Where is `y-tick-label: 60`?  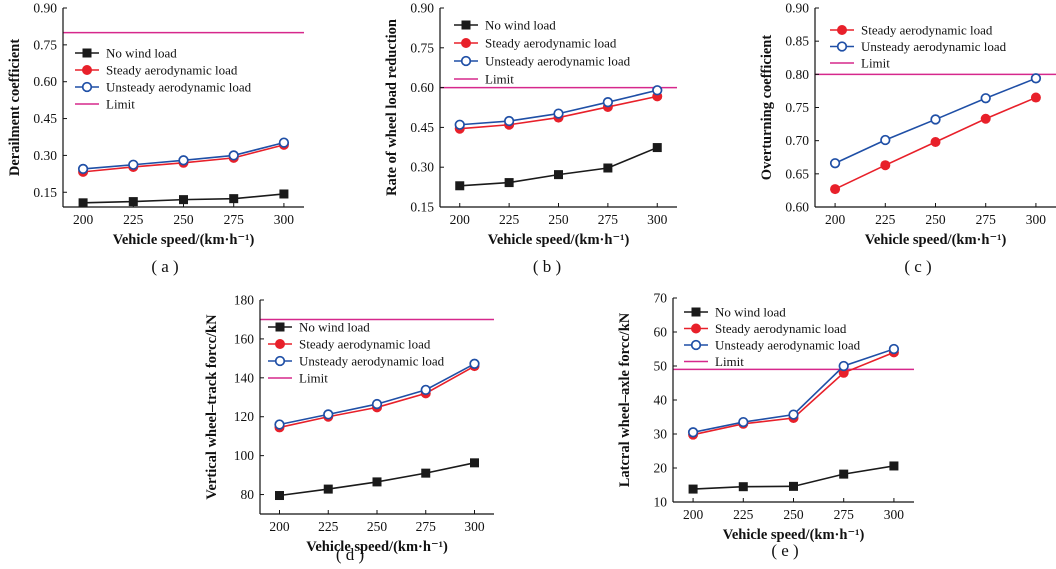 y-tick-label: 60 is located at coordinates (661, 332).